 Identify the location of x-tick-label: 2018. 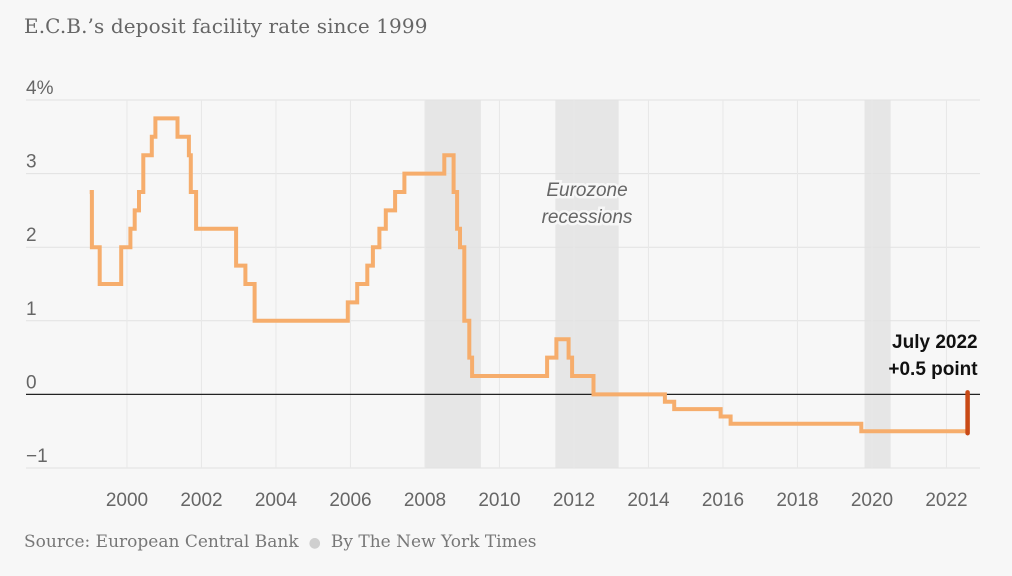
(797, 500).